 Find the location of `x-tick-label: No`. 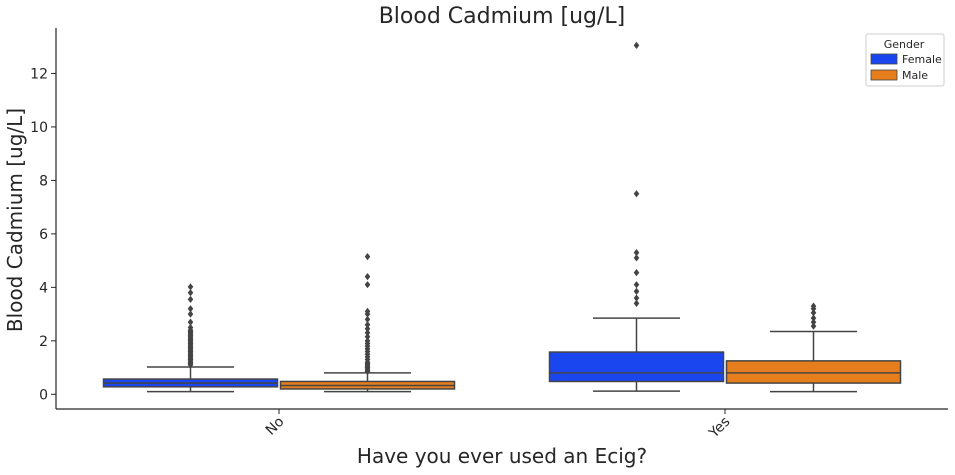

x-tick-label: No is located at coordinates (275, 426).